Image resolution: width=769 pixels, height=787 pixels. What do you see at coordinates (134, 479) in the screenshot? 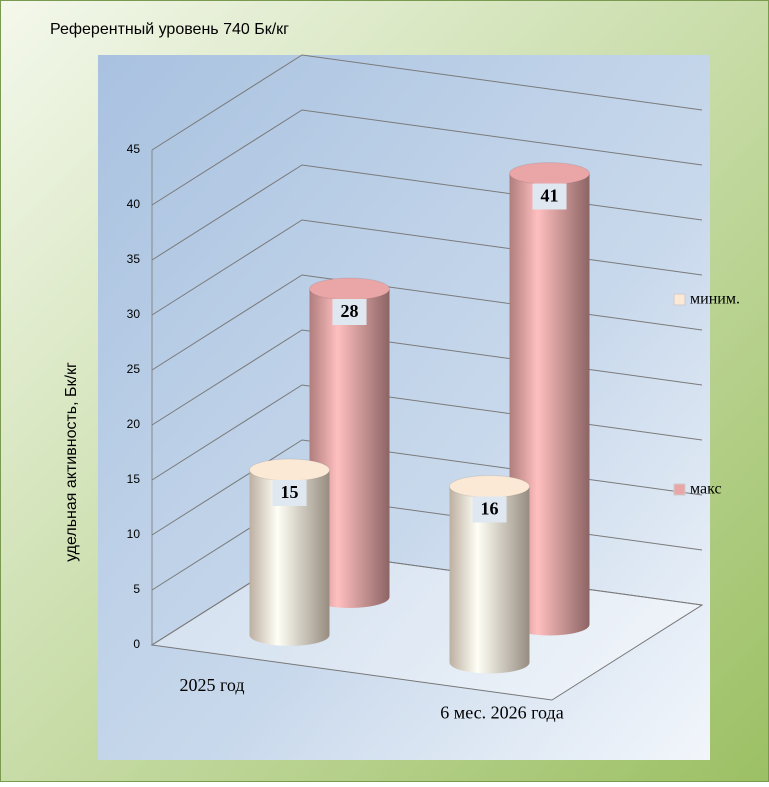
I see `y-tick-label: 15` at bounding box center [134, 479].